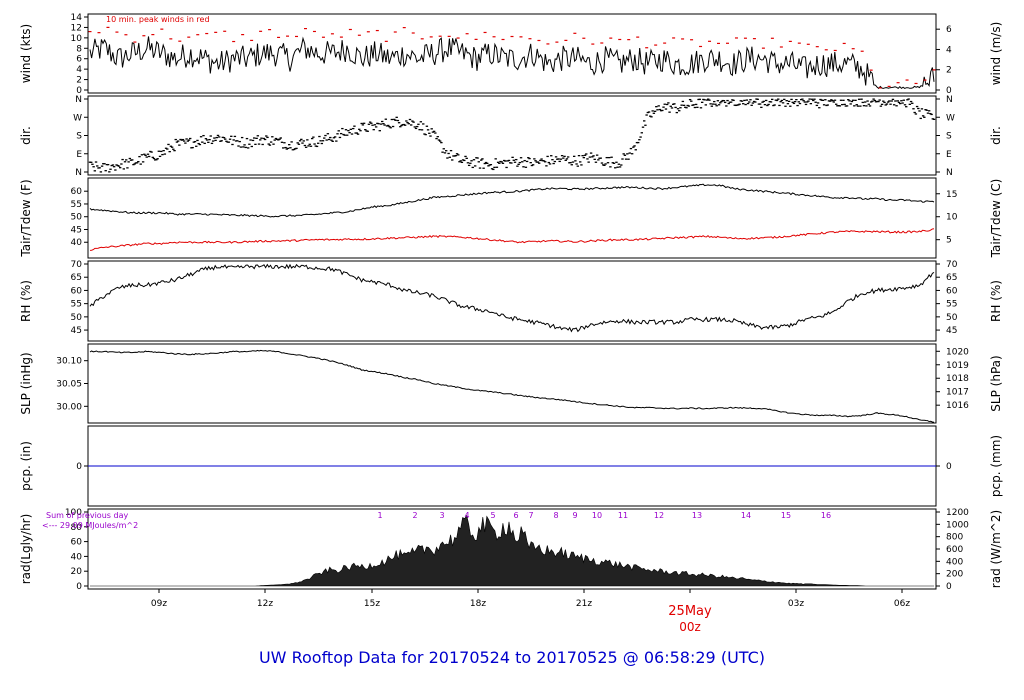  I want to click on y-tick-label-wind: 12, so click(76, 28).